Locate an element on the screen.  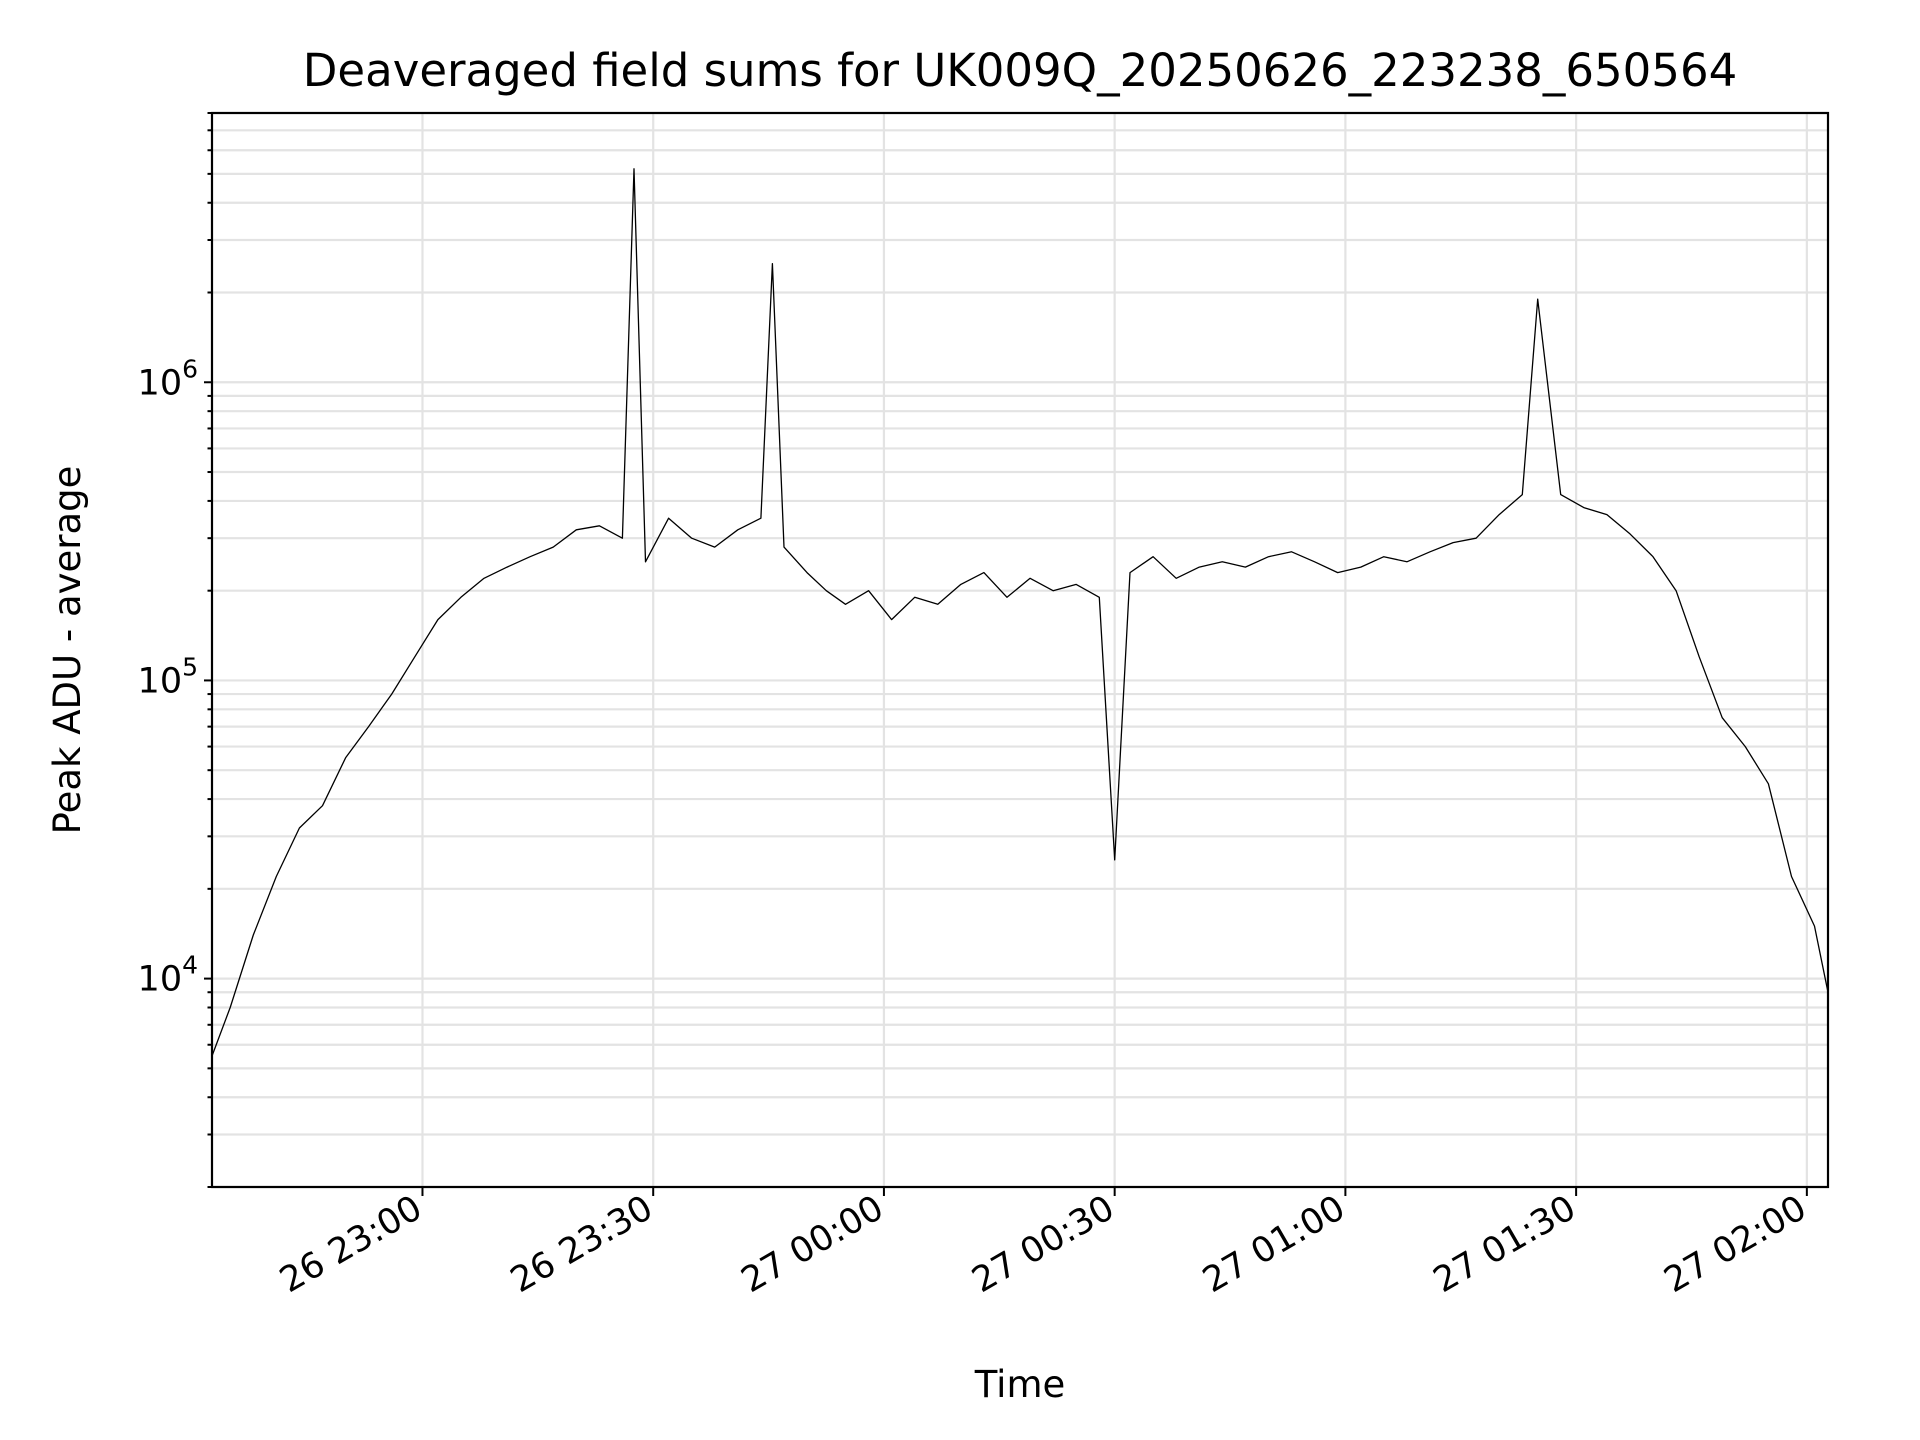
x-tick-label: 27 00:00 is located at coordinates (813, 1244).